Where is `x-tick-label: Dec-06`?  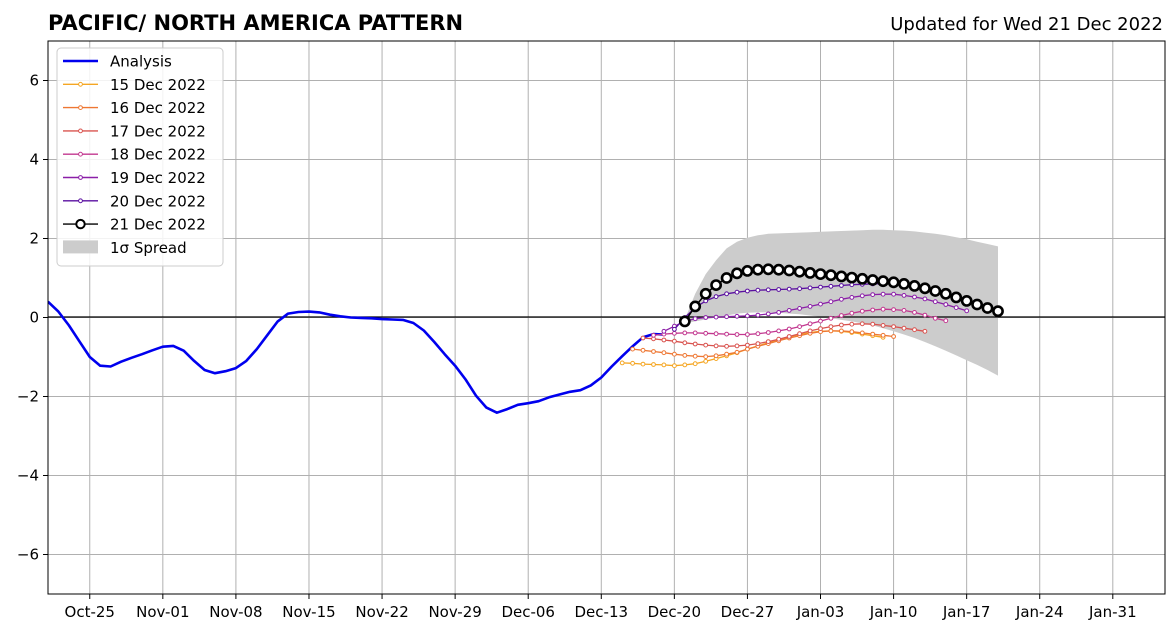 x-tick-label: Dec-06 is located at coordinates (528, 612).